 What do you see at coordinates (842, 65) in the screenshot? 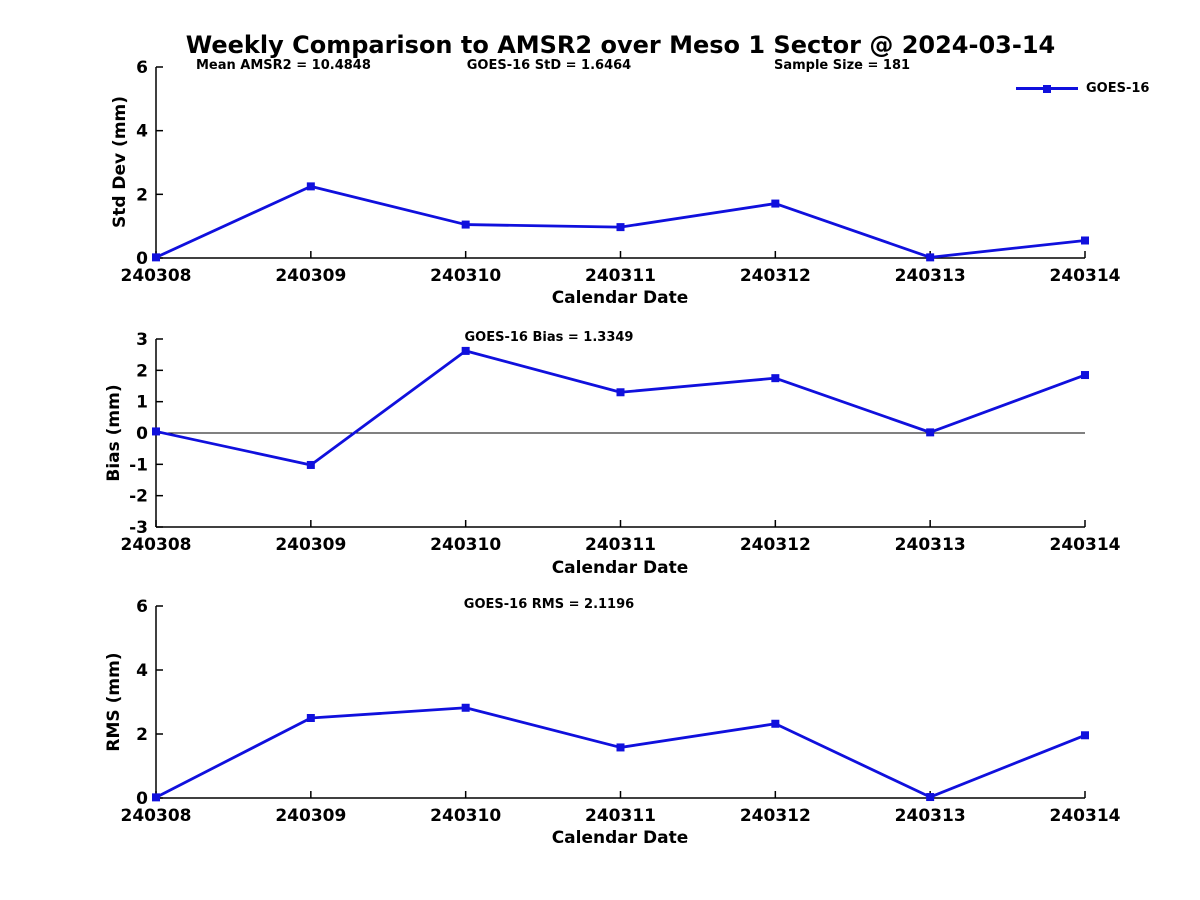
I see `stat-sample-size: Sample Size = 181` at bounding box center [842, 65].